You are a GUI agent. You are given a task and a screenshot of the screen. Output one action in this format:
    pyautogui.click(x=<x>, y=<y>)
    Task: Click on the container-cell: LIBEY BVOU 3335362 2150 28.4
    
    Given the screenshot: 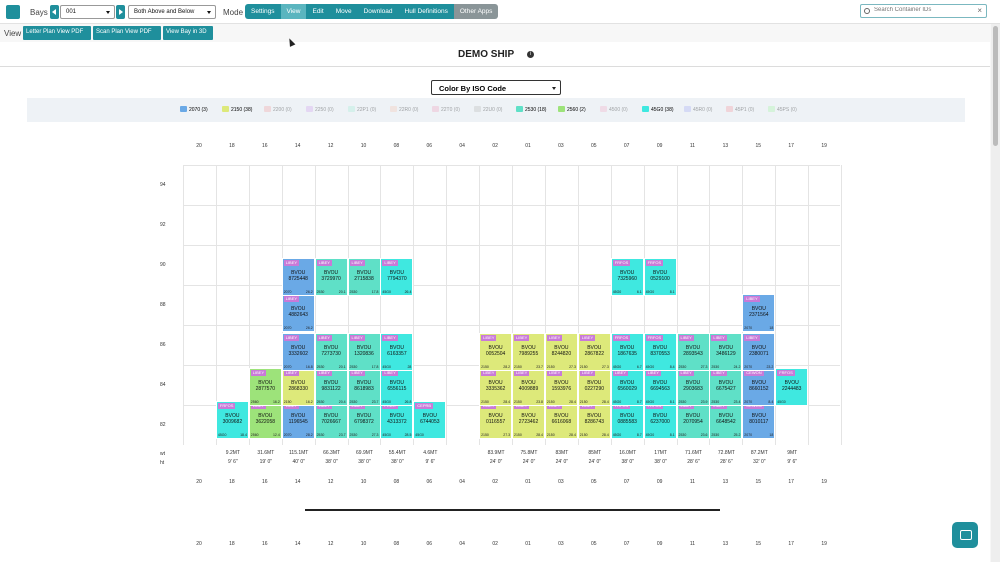 What is the action you would take?
    pyautogui.click(x=496, y=387)
    